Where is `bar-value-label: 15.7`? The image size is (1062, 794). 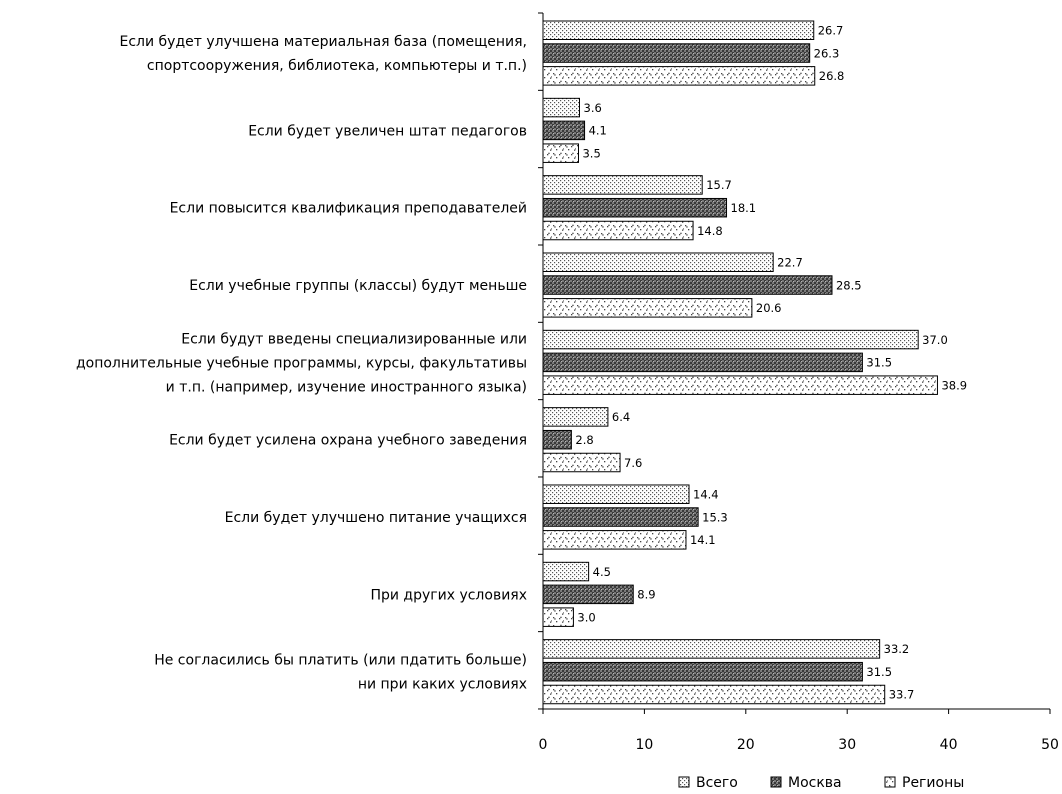 bar-value-label: 15.7 is located at coordinates (719, 185).